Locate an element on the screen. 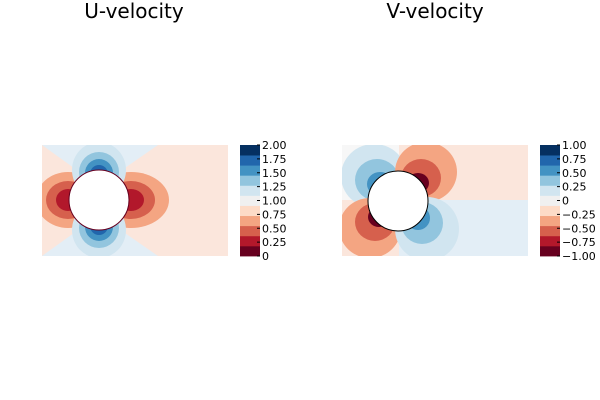 This screenshot has height=400, width=600. u-colorbar-tick-label: 0.25 is located at coordinates (274, 242).